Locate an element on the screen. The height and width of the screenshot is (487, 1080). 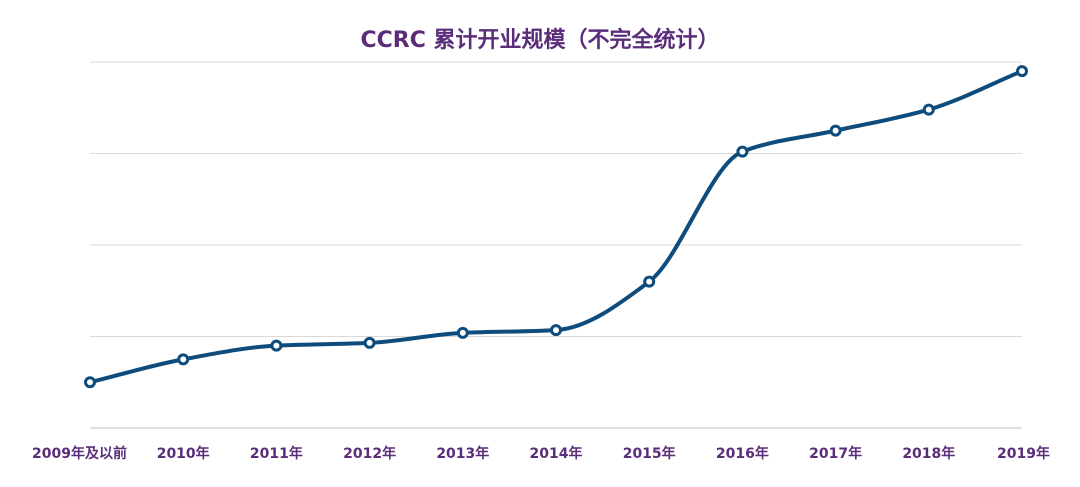
x-tick-label: 2019年 is located at coordinates (1023, 453).